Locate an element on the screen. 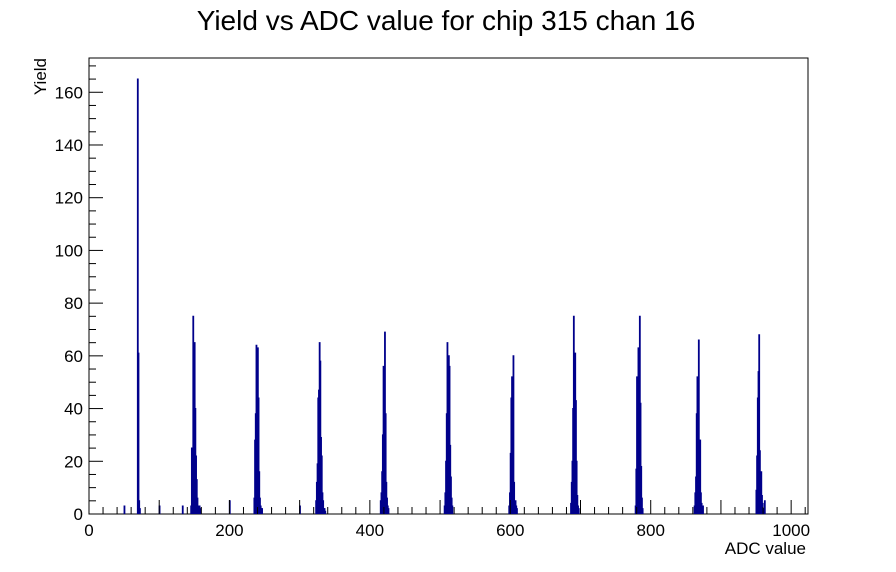 This screenshot has height=572, width=896. x-tick-label: 1000 is located at coordinates (791, 530).